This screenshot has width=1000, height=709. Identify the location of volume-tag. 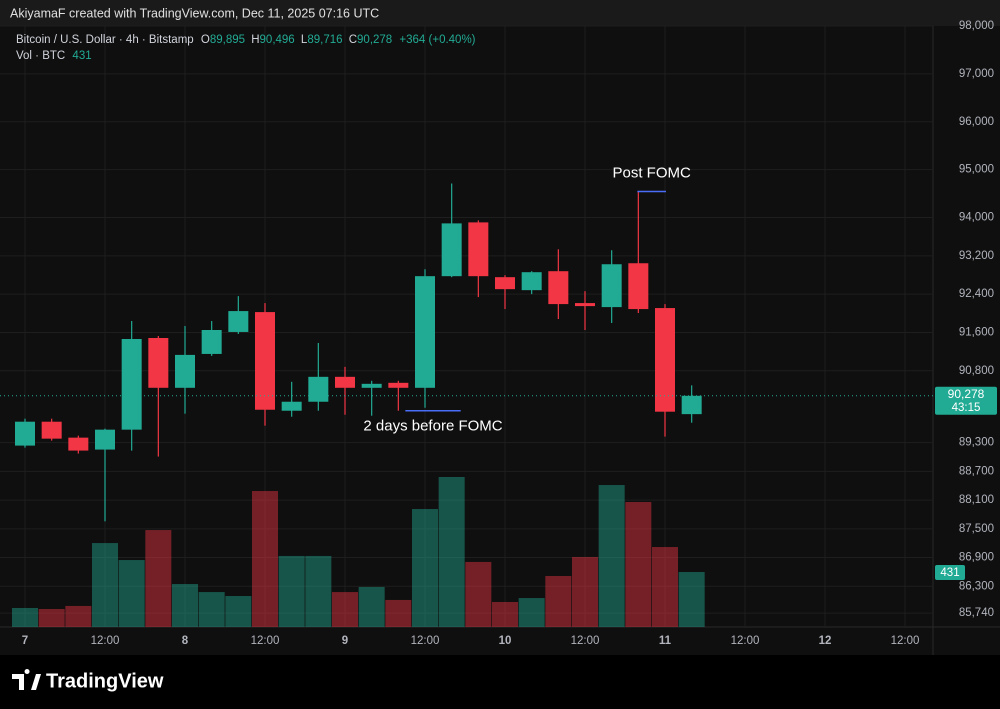
(950, 573).